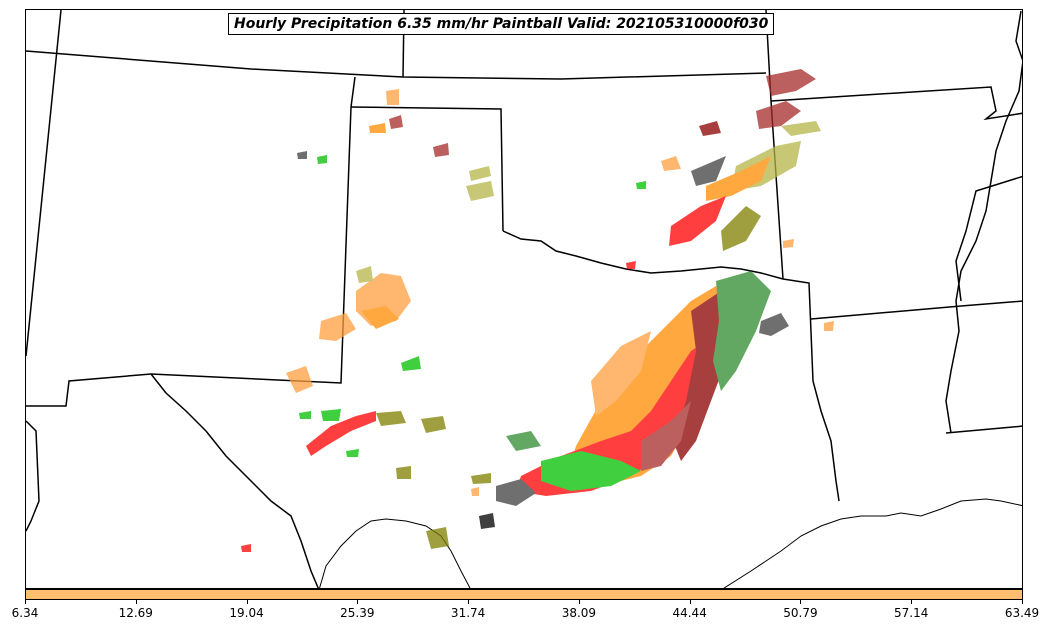  Describe the element at coordinates (911, 613) in the screenshot. I see `colorbar-tick-label: 57.14` at that location.